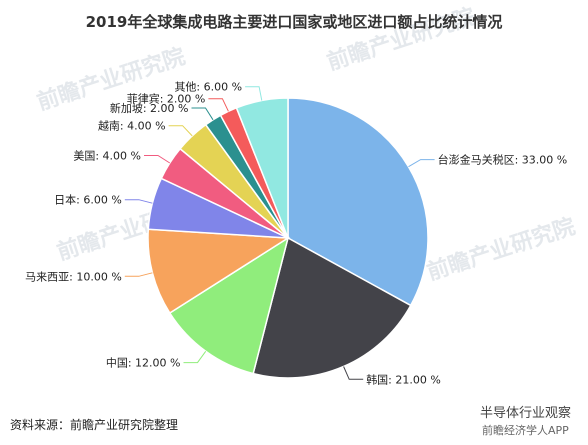 This screenshot has width=588, height=445. I want to click on slice-label-1: 韩国: 21.00 %, so click(403, 379).